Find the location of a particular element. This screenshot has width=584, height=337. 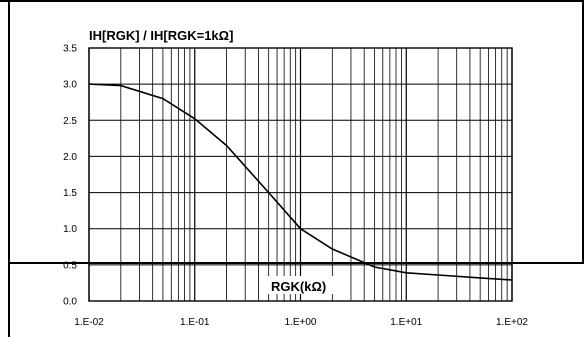

x-tick-label: 1.E+02 is located at coordinates (512, 322).